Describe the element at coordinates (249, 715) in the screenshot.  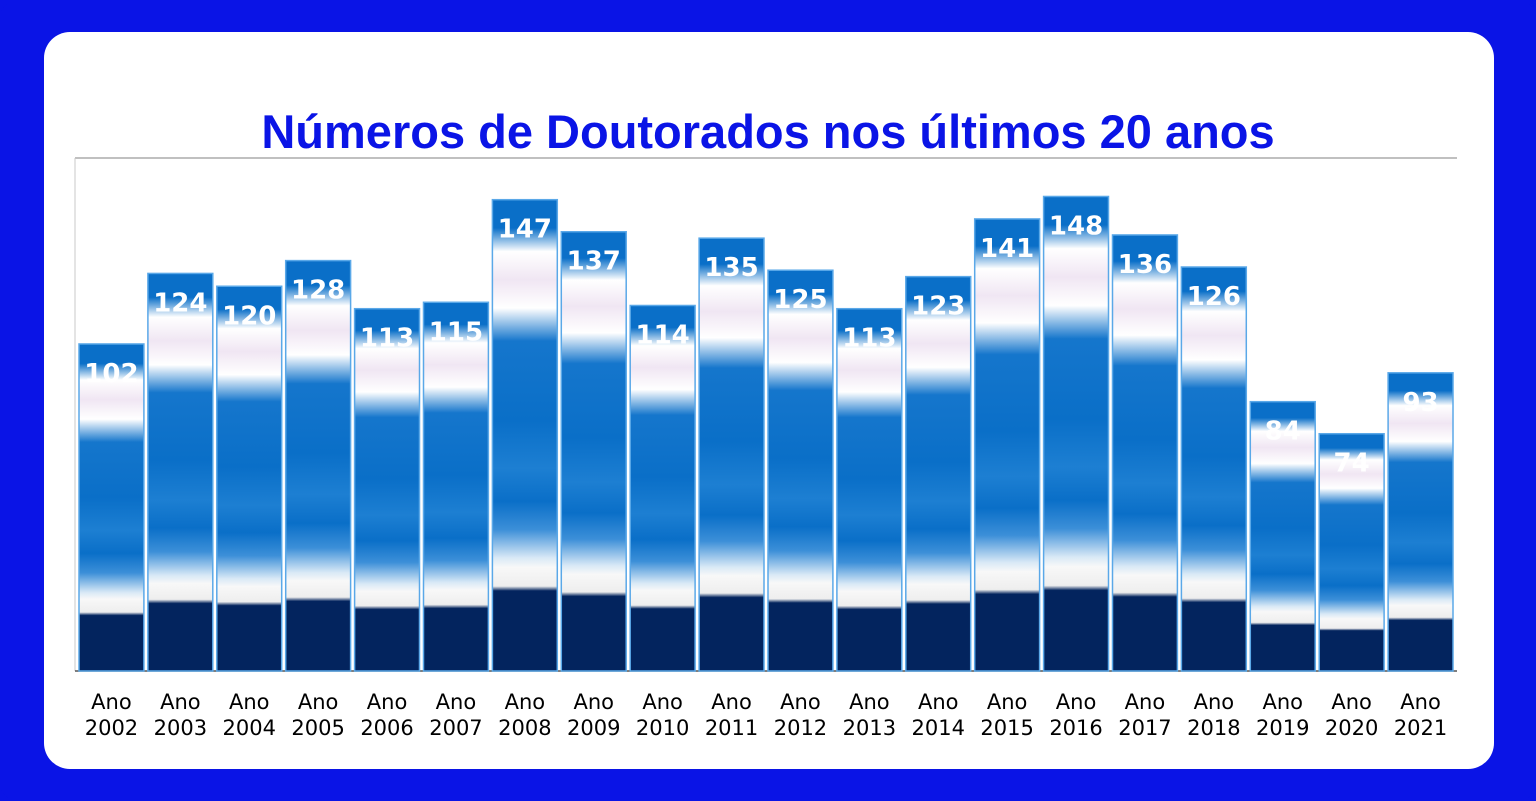
I see `x-tick-label-3: Ano 2004` at that location.